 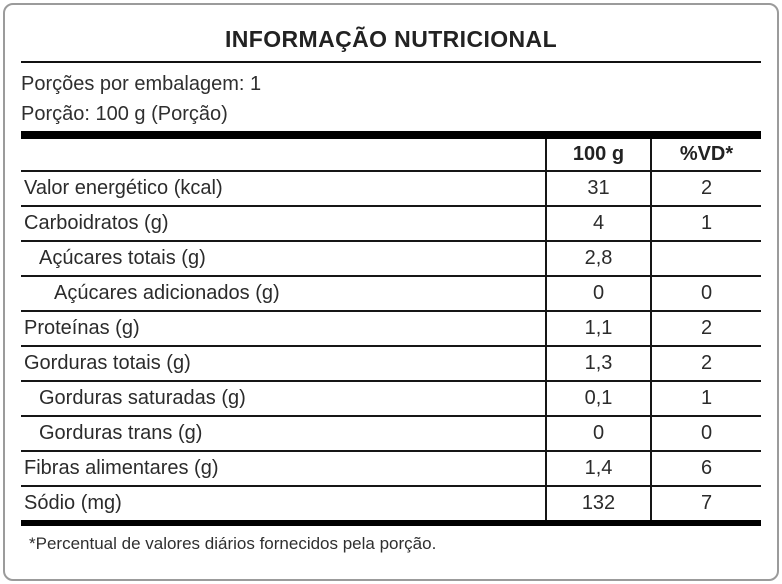 I want to click on amount-value: 31, so click(x=598, y=188).